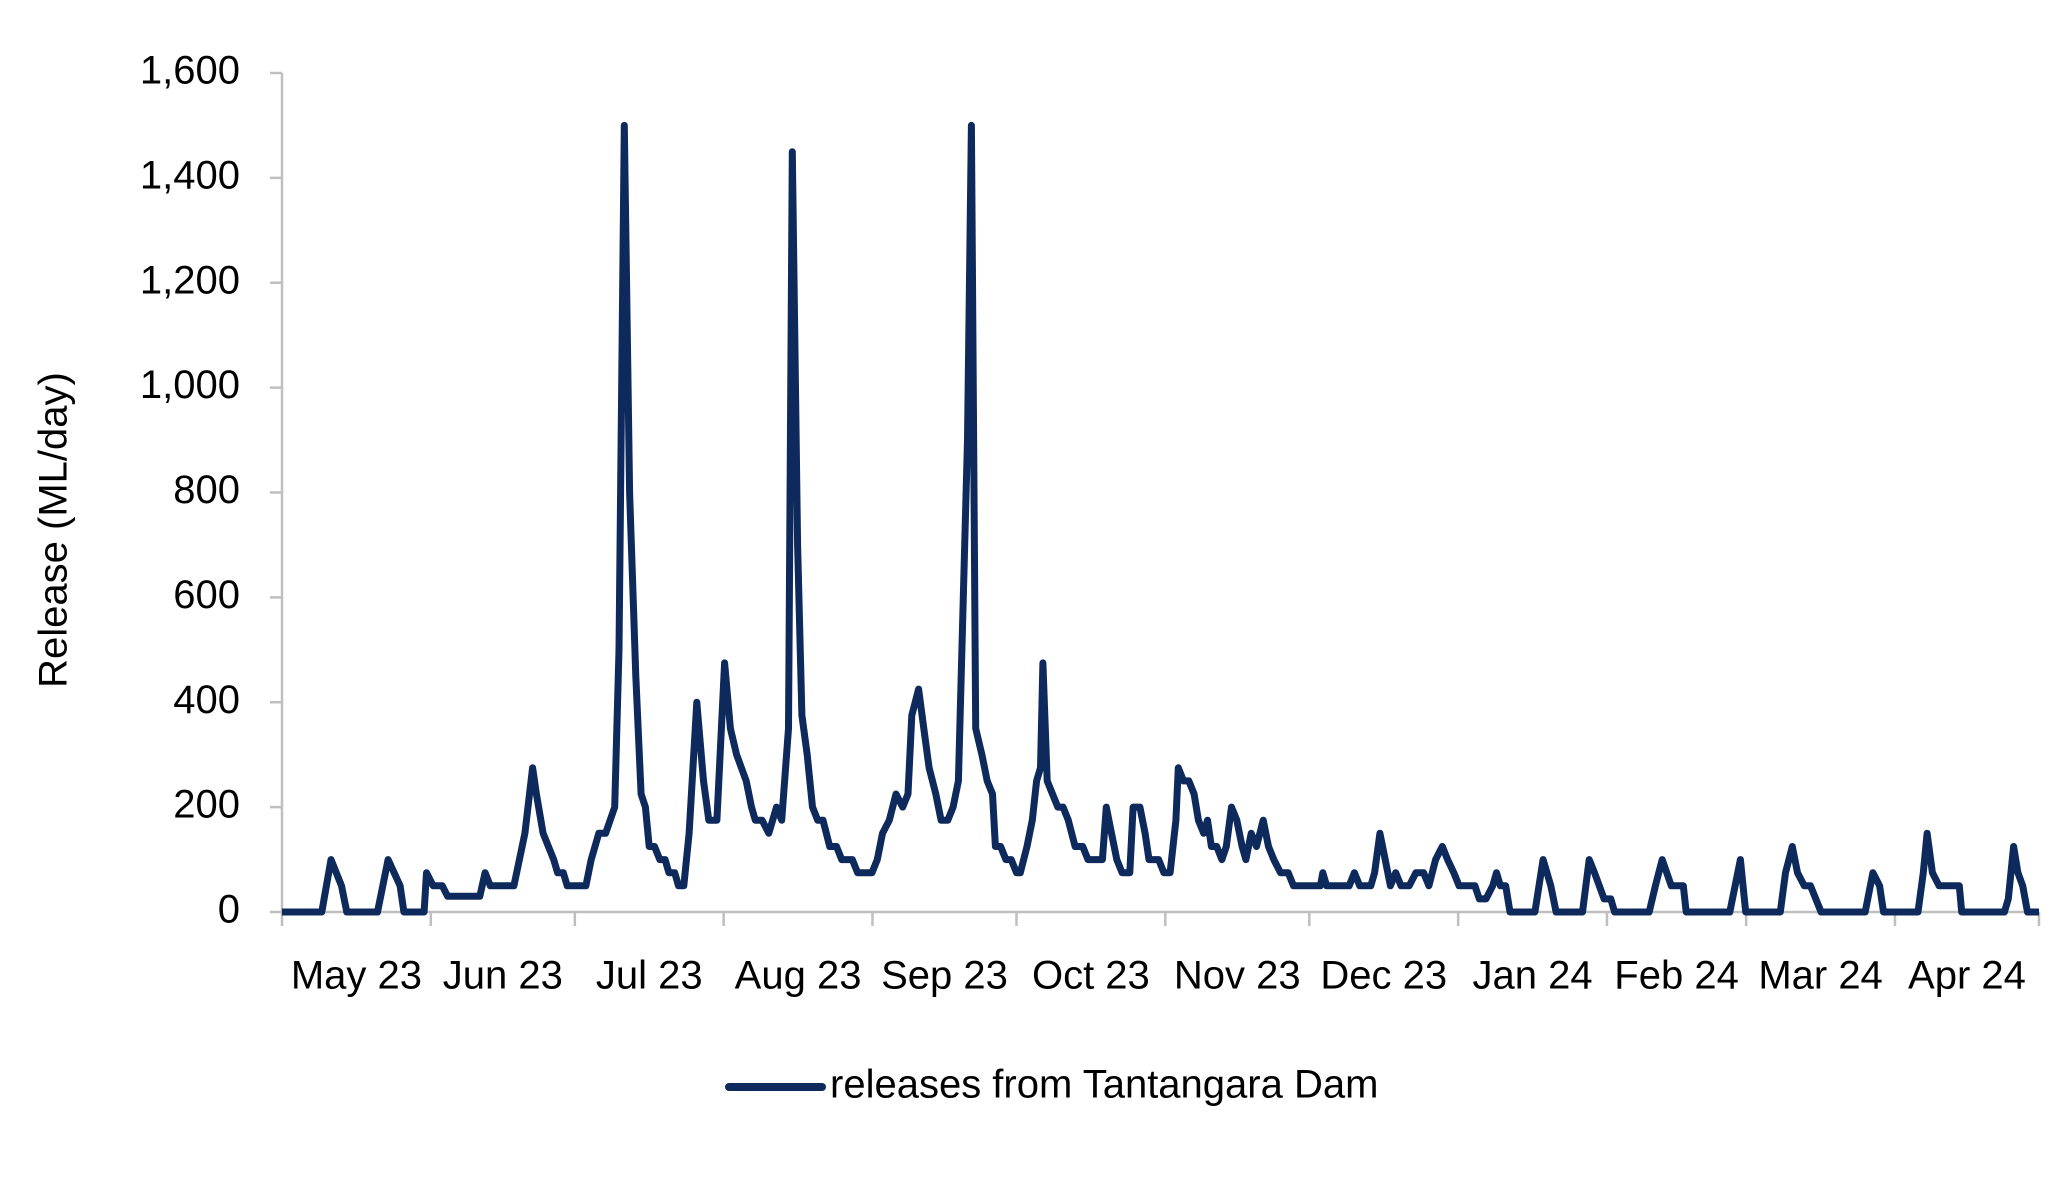  Describe the element at coordinates (944, 976) in the screenshot. I see `x-tick-label: Sep 23` at that location.